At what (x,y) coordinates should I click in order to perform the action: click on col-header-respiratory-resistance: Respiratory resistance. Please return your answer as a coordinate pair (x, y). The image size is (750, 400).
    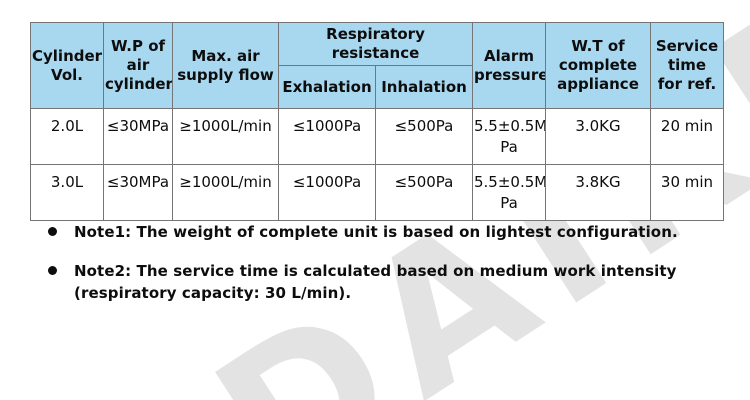
    Looking at the image, I should click on (375, 44).